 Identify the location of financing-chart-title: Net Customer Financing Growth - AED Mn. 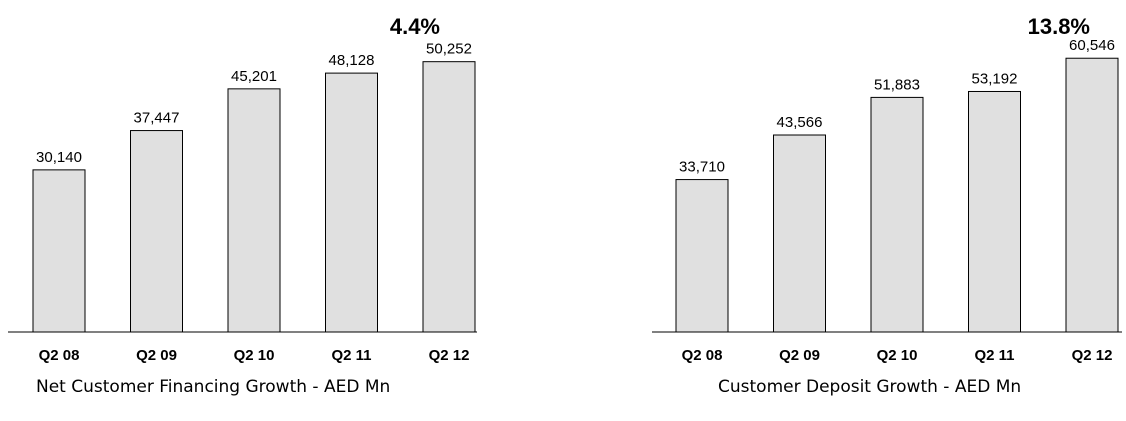
(213, 387).